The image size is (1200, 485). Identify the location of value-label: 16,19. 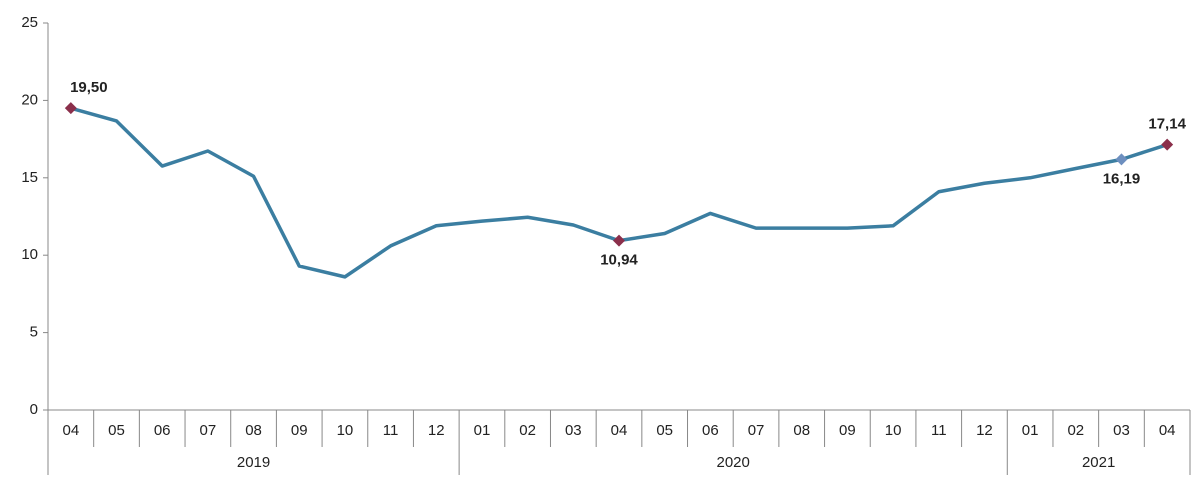
(1122, 178).